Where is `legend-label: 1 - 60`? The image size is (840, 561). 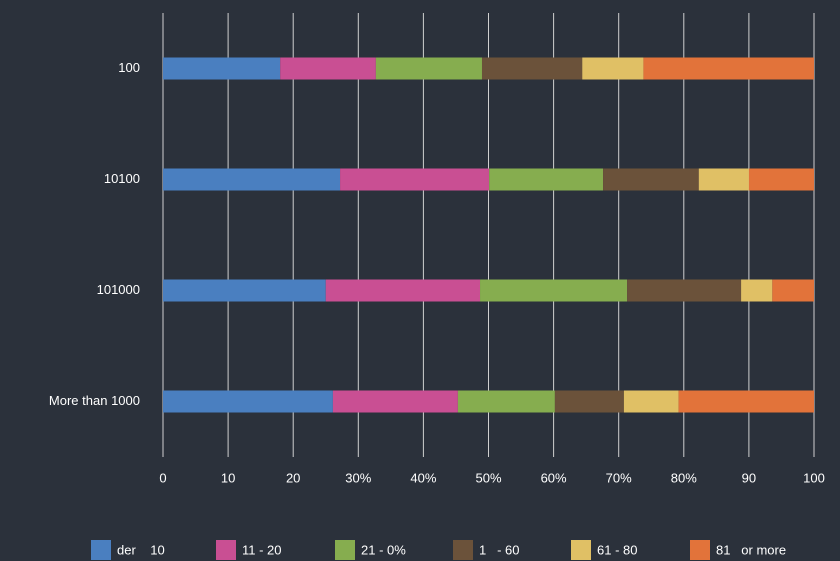
legend-label: 1 - 60 is located at coordinates (499, 549).